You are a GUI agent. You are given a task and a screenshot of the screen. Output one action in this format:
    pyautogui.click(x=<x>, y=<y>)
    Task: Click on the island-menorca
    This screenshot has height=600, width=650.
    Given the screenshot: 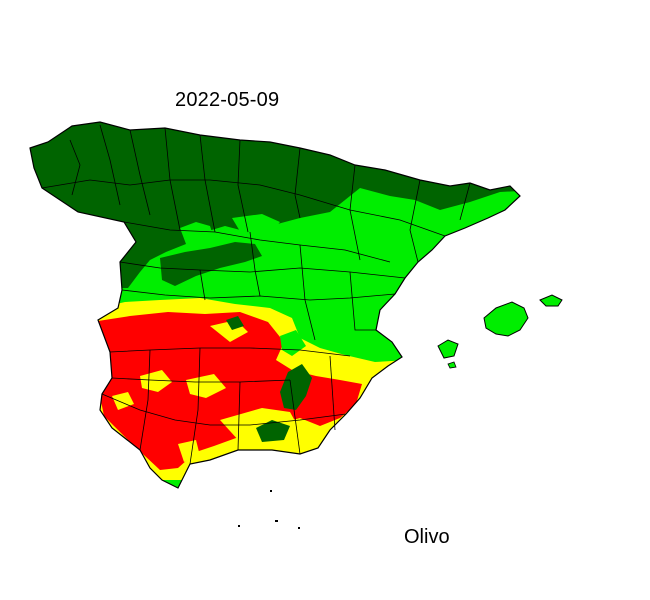 What is the action you would take?
    pyautogui.click(x=551, y=300)
    